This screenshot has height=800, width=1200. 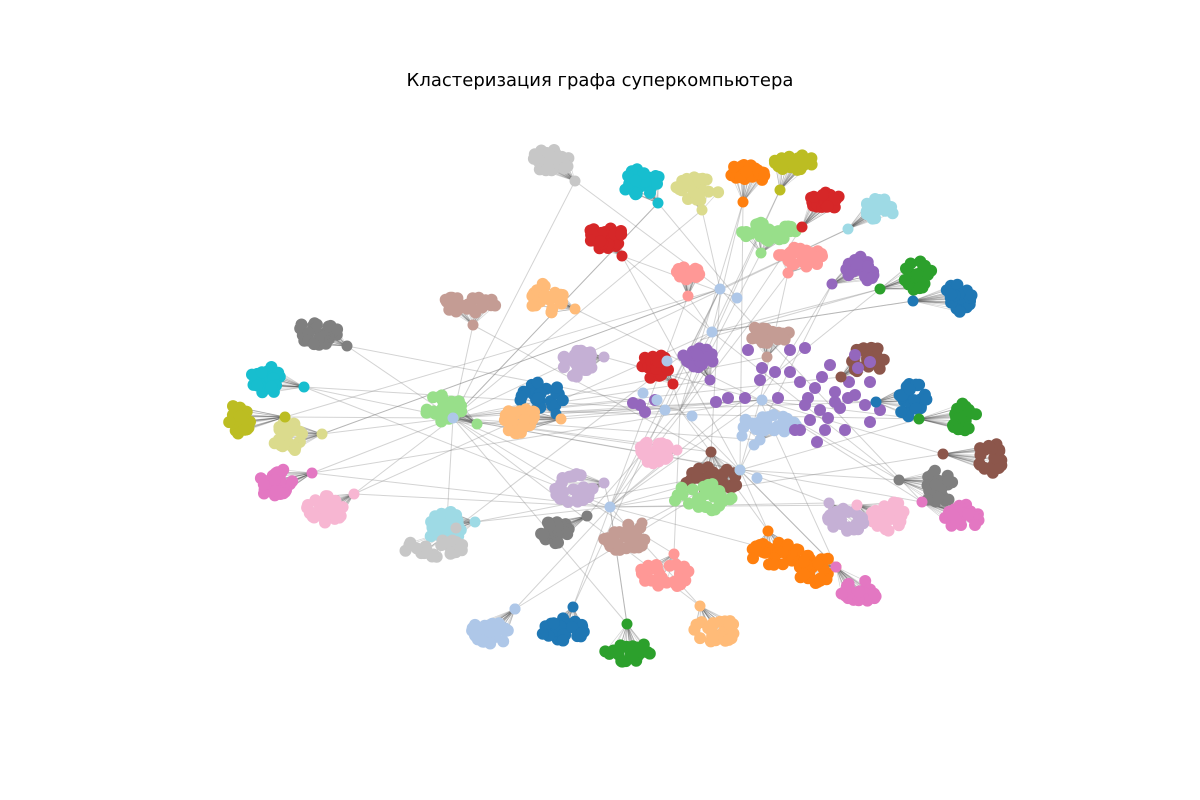 What do you see at coordinates (600, 80) in the screenshot?
I see `figure-title: Кластеризация графа суперкомпьютера` at bounding box center [600, 80].